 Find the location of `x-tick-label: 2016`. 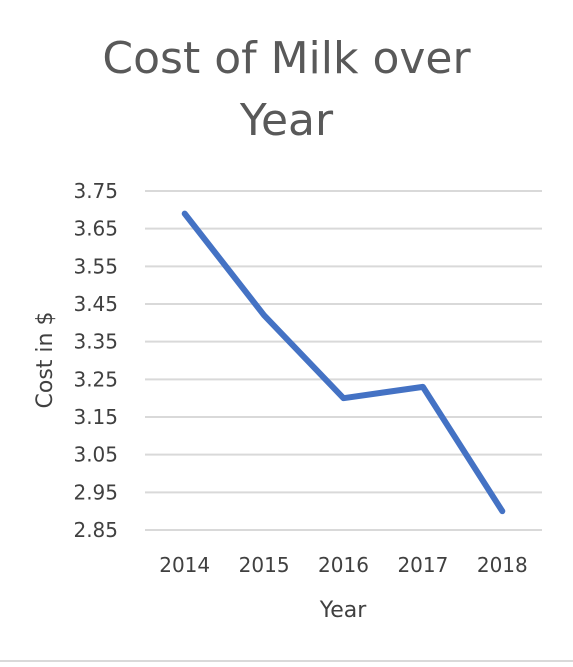

x-tick-label: 2016 is located at coordinates (343, 565).